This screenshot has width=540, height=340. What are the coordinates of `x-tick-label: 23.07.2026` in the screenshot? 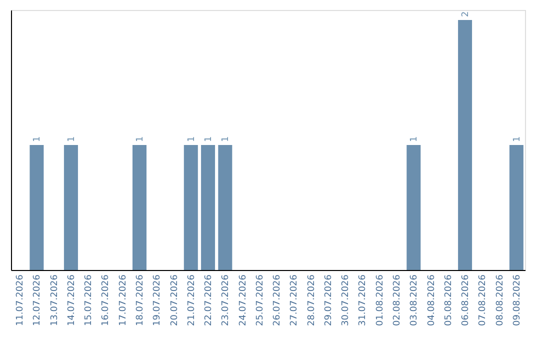 It's located at (226, 300).